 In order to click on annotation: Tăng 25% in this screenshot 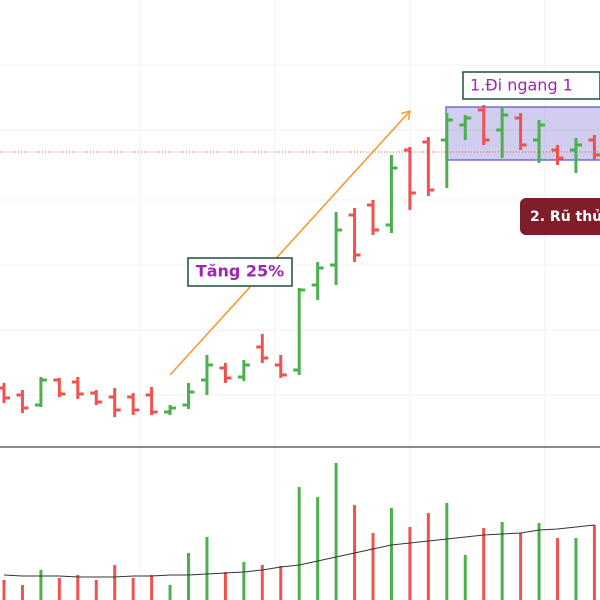, I will do `click(240, 271)`.